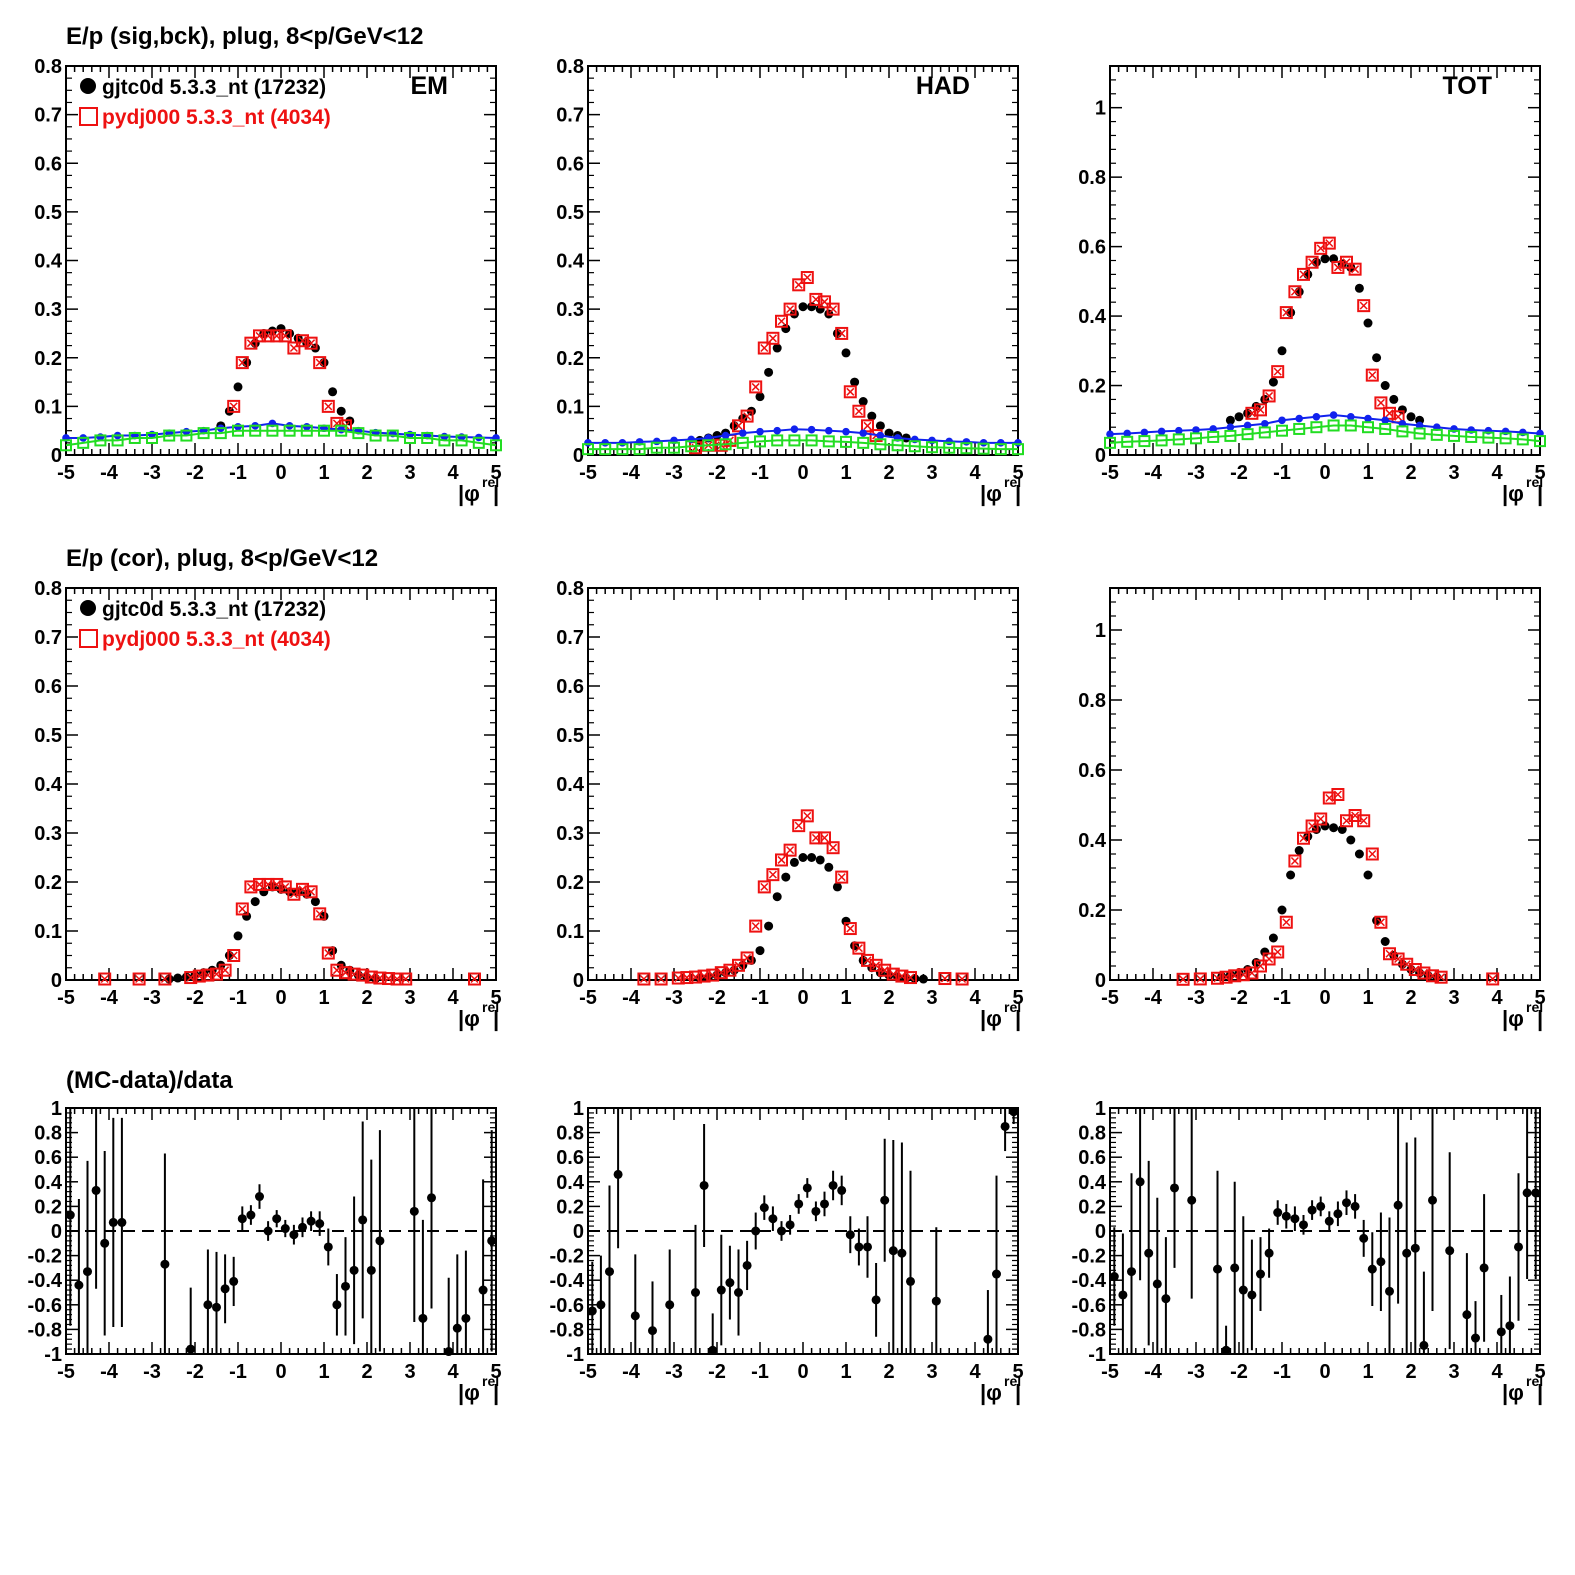 This screenshot has width=1575, height=1575. Describe the element at coordinates (48, 116) in the screenshot. I see `y-tick-label: 0.7` at that location.